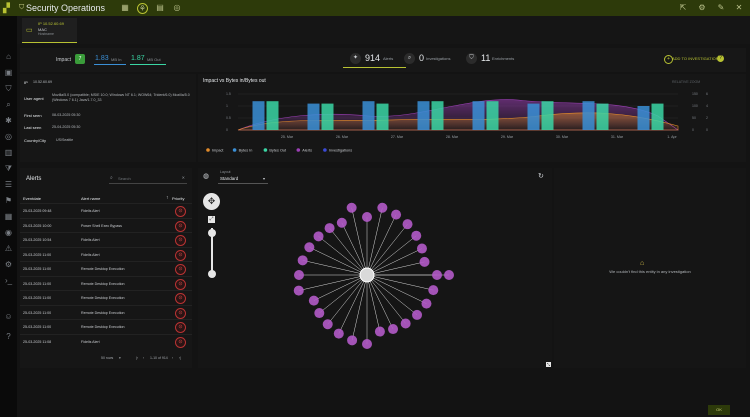 The width and height of the screenshot is (750, 417). What do you see at coordinates (8, 232) in the screenshot?
I see `eye-icon: ◉` at bounding box center [8, 232].